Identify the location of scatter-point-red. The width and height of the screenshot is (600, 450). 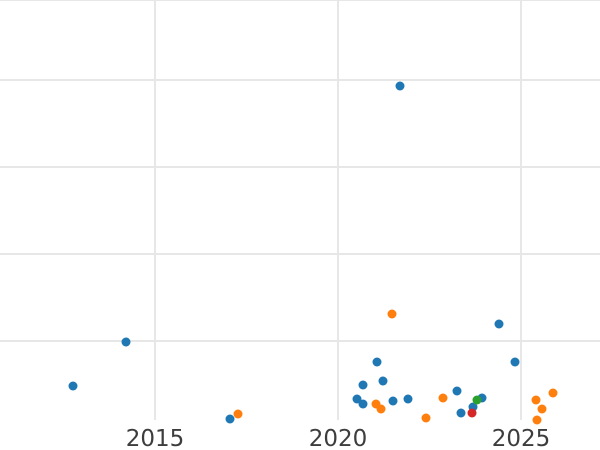
(472, 413).